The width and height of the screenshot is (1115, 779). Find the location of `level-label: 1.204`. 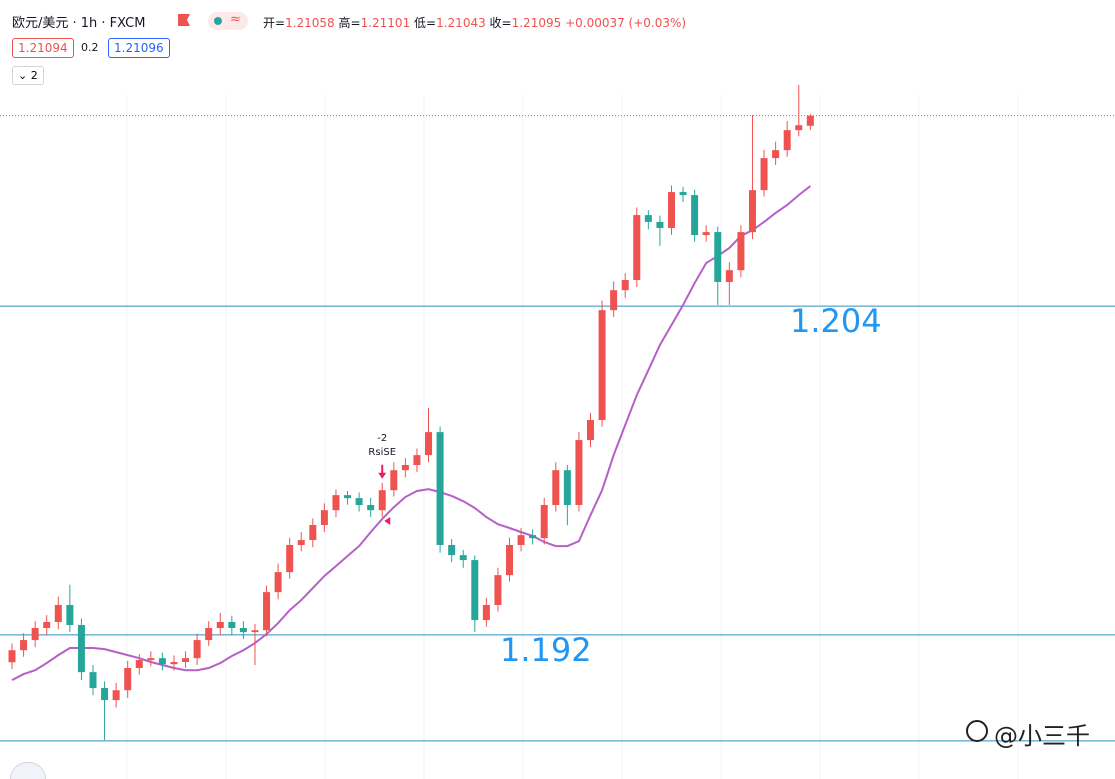

level-label: 1.204 is located at coordinates (836, 321).